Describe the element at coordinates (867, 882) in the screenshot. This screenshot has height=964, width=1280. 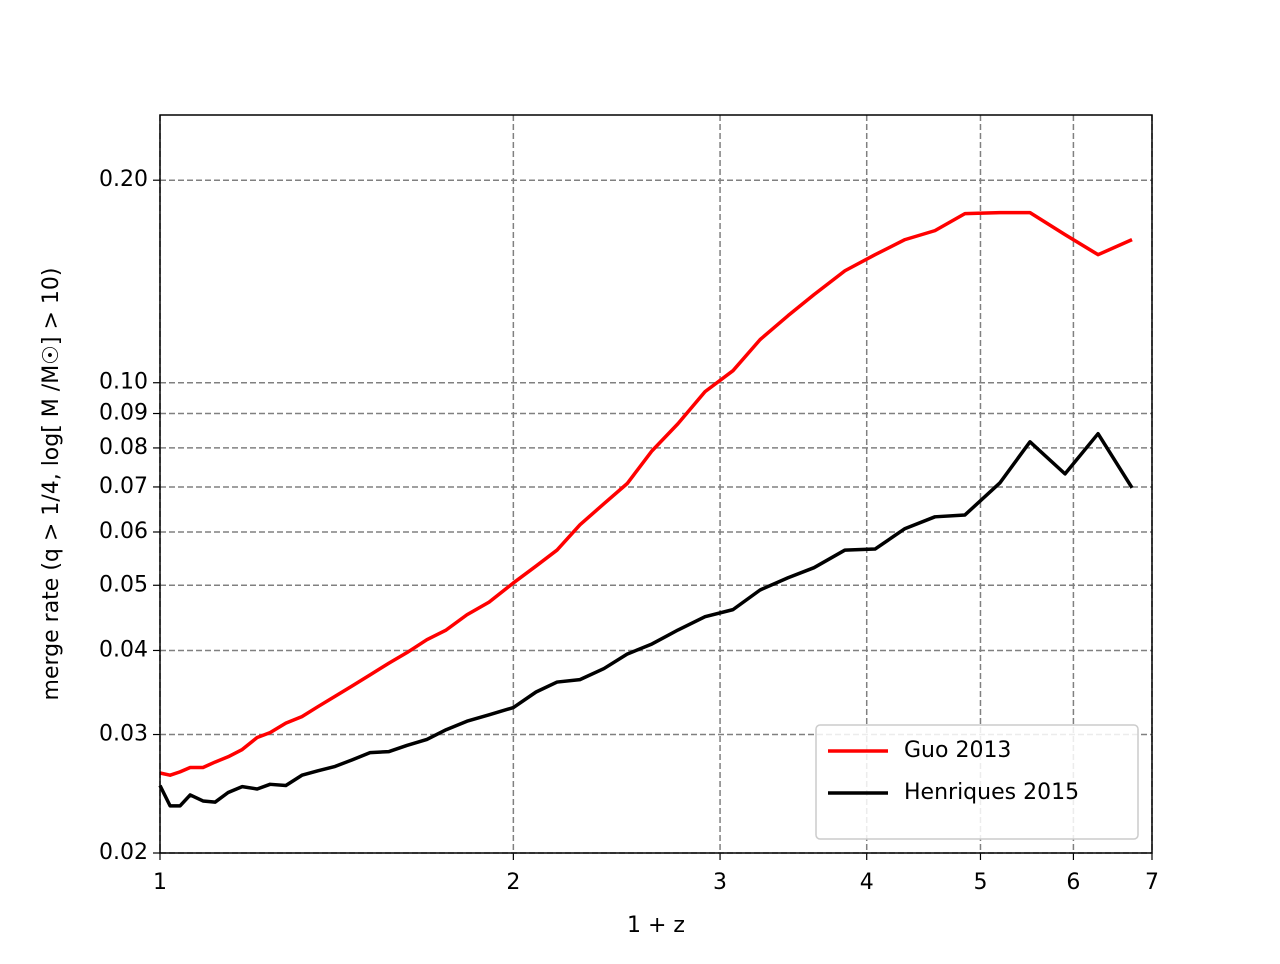
I see `x-tick-label: 4` at that location.